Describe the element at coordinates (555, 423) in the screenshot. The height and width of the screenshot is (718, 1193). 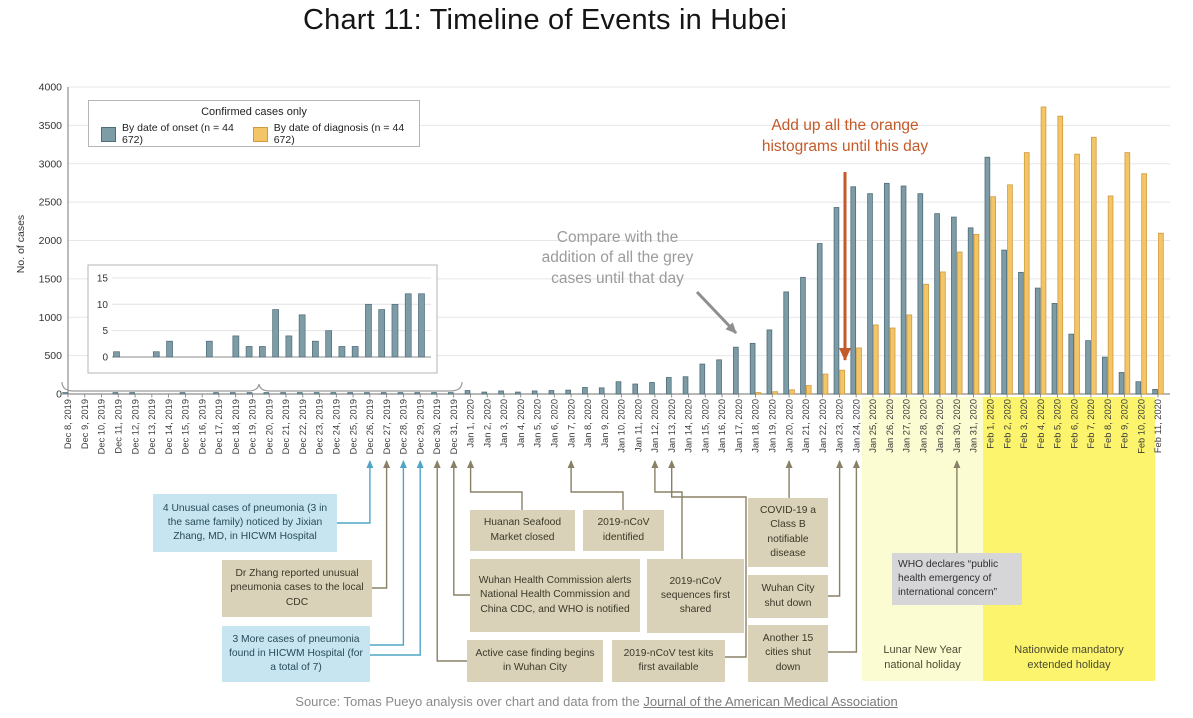
I see `date-label: Jan 6, 2020` at that location.